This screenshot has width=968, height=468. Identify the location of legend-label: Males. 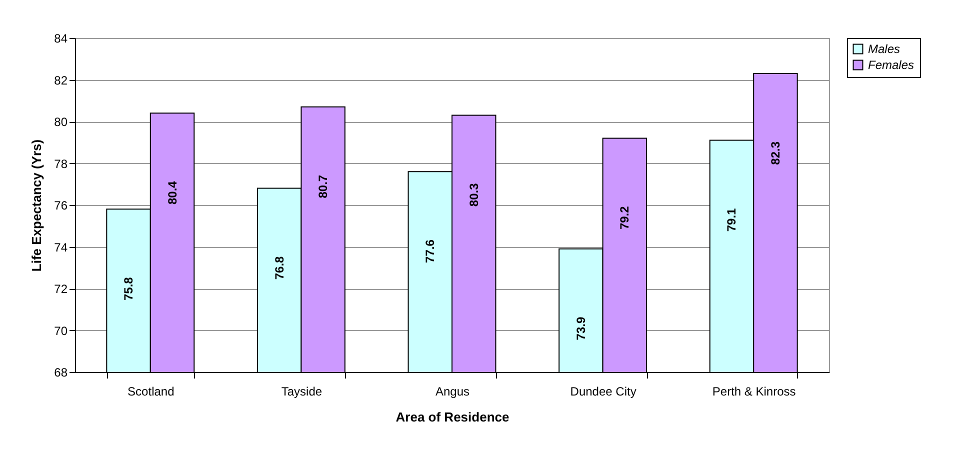
(884, 49).